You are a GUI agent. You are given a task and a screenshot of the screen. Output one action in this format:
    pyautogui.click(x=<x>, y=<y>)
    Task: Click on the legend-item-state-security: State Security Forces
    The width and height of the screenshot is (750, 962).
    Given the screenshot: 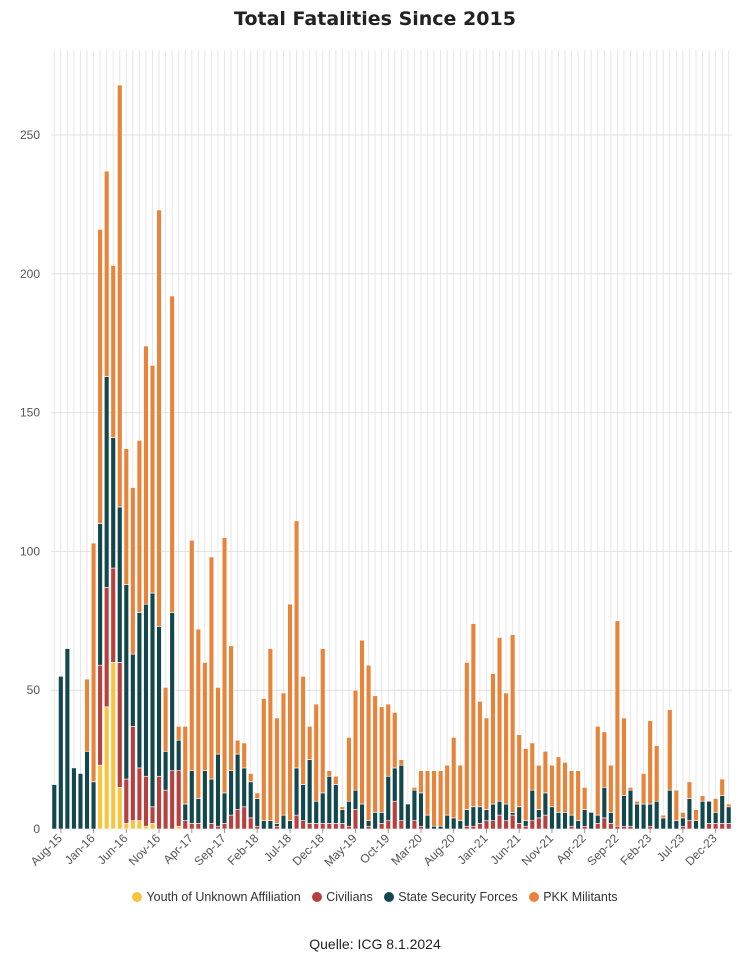 What is the action you would take?
    pyautogui.click(x=451, y=897)
    